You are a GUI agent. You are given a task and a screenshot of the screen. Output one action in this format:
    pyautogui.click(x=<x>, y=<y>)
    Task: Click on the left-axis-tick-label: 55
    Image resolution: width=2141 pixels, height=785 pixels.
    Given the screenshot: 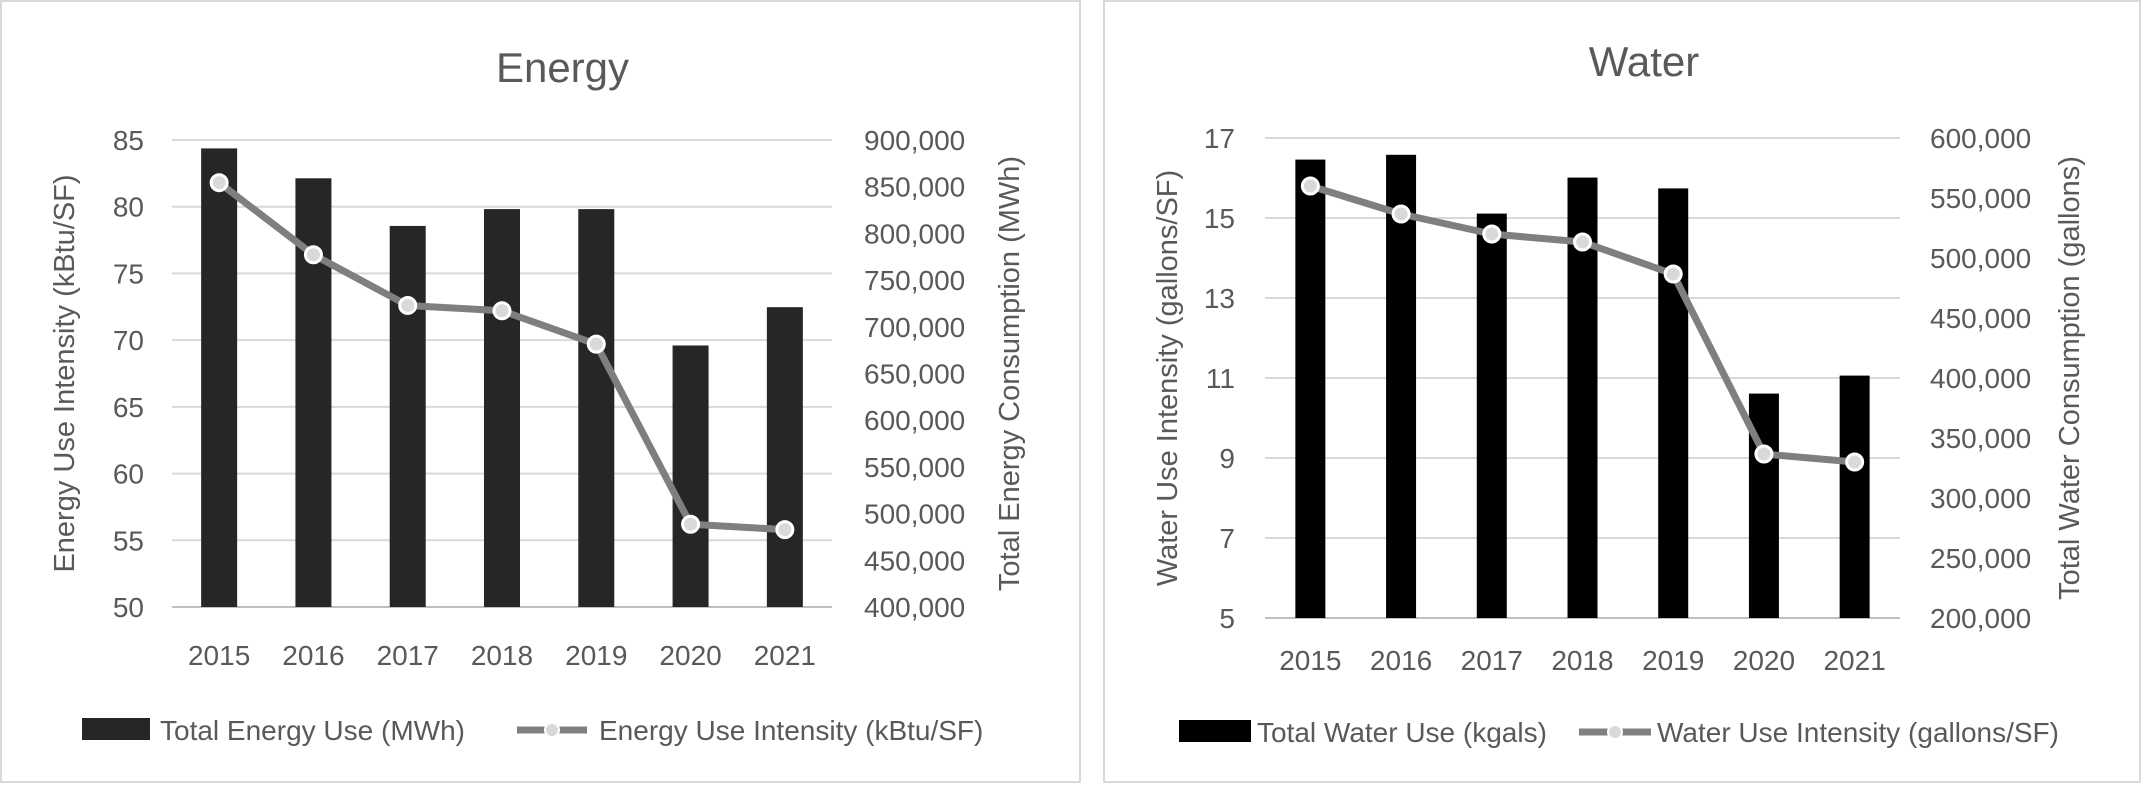 What is the action you would take?
    pyautogui.click(x=128, y=540)
    